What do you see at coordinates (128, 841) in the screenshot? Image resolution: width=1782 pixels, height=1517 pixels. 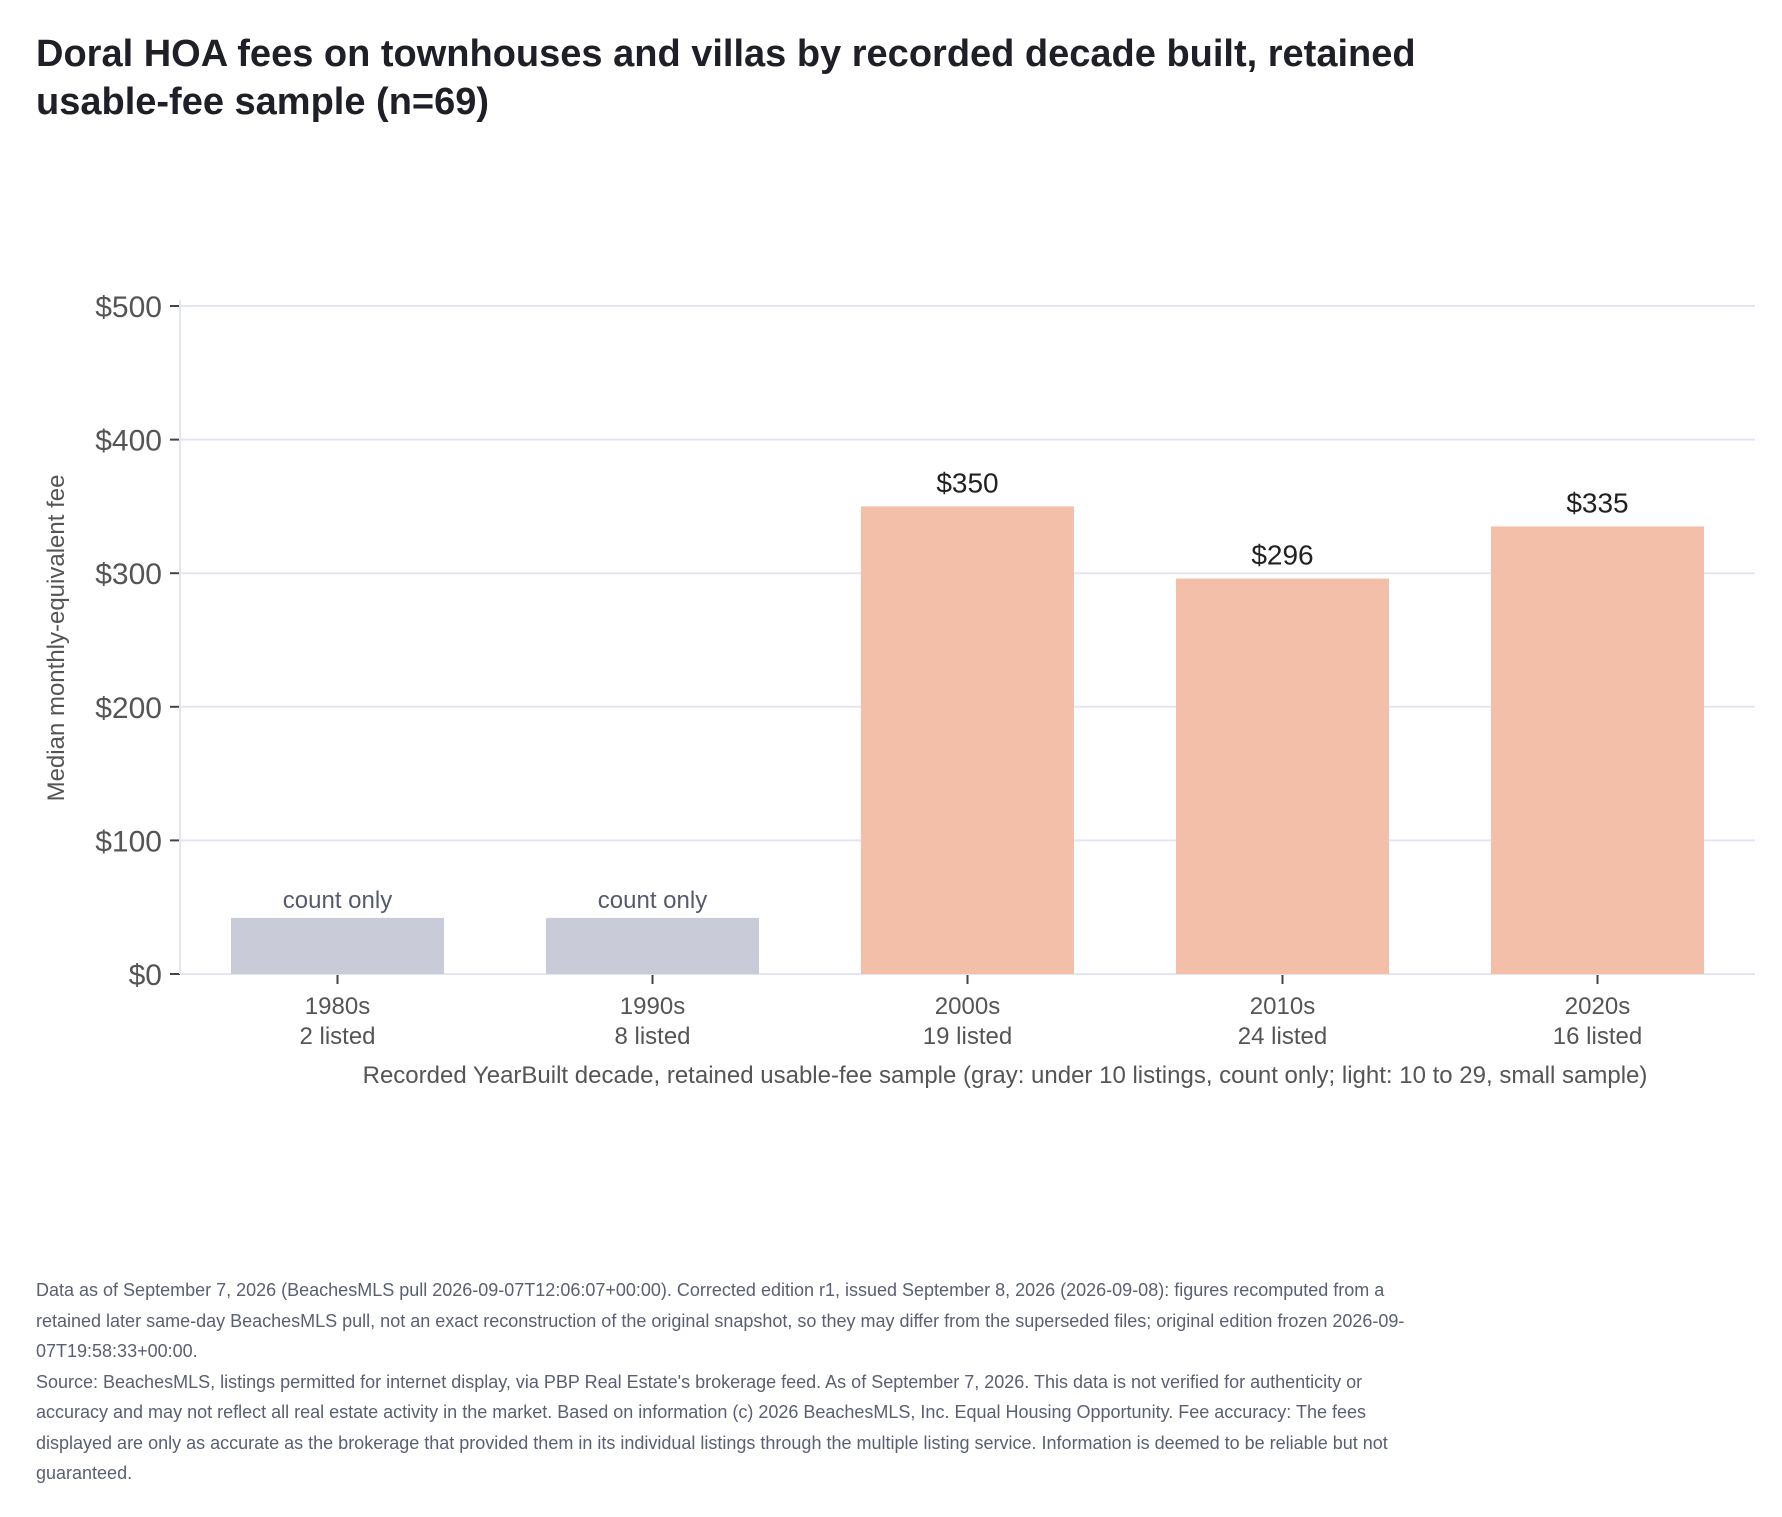 I see `y-tick-label: $100` at bounding box center [128, 841].